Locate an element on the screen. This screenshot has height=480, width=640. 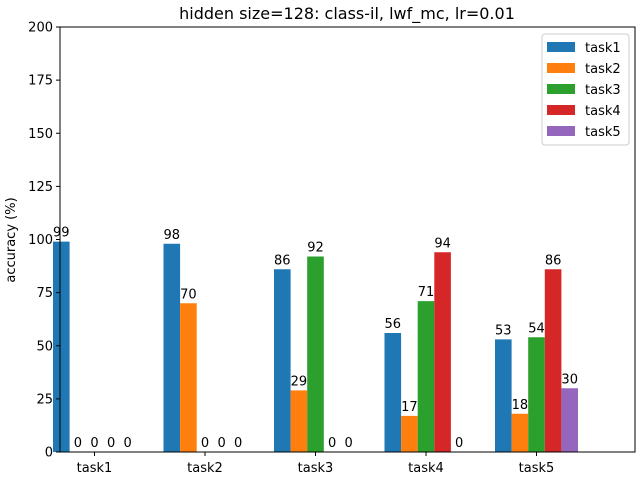
data-label-task3-task3: 92 is located at coordinates (315, 248).